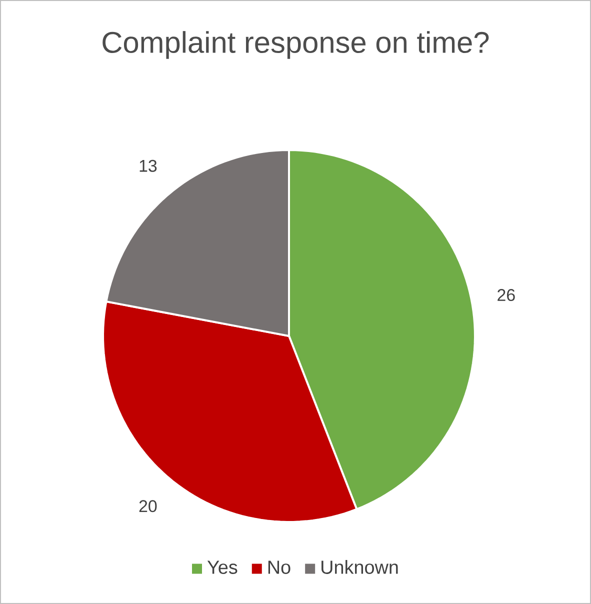 Image resolution: width=591 pixels, height=604 pixels. Describe the element at coordinates (222, 567) in the screenshot. I see `legend-label: Yes` at that location.